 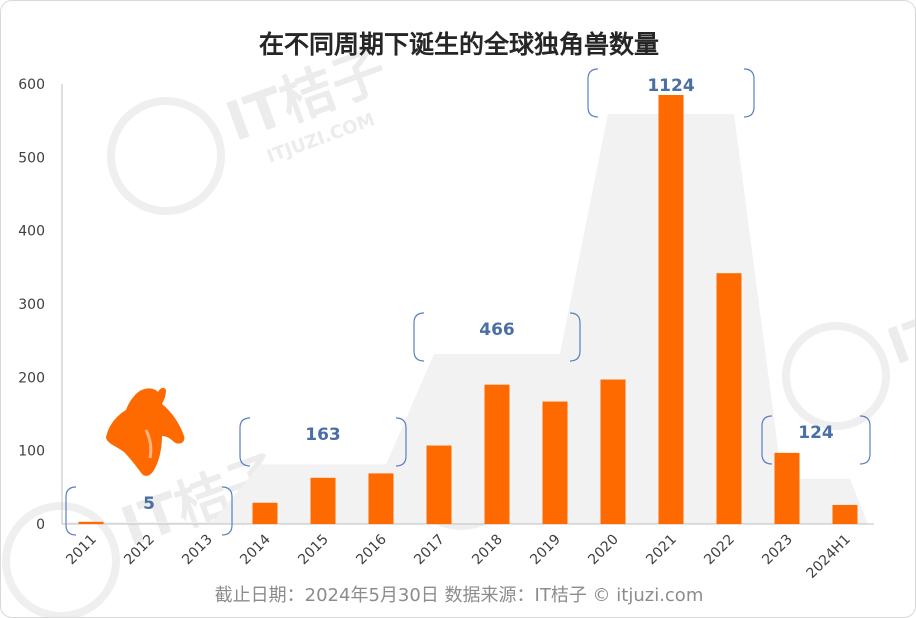 What do you see at coordinates (545, 550) in the screenshot?
I see `x-tick-label: 2019` at bounding box center [545, 550].